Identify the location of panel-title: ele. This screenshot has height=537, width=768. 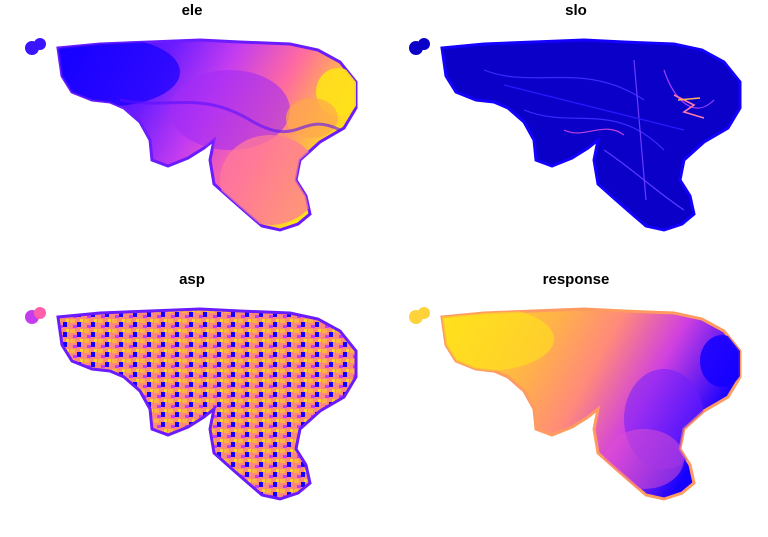
(192, 10).